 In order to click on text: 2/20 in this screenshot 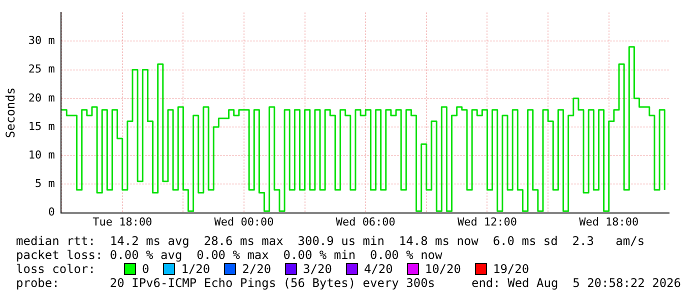, I will do `click(257, 269)`.